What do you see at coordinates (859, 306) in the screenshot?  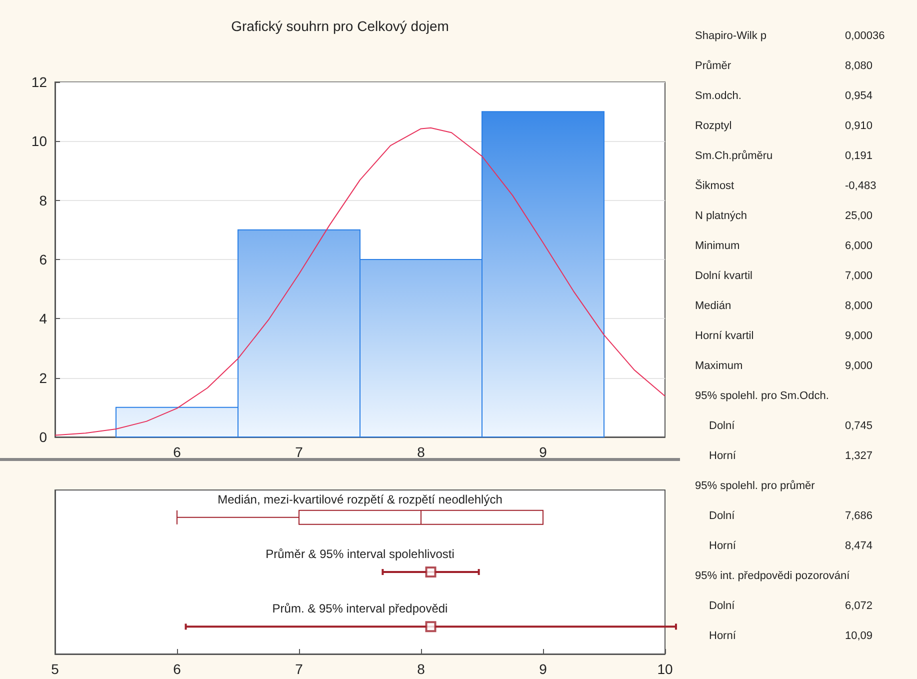 I see `text: 8,000` at bounding box center [859, 306].